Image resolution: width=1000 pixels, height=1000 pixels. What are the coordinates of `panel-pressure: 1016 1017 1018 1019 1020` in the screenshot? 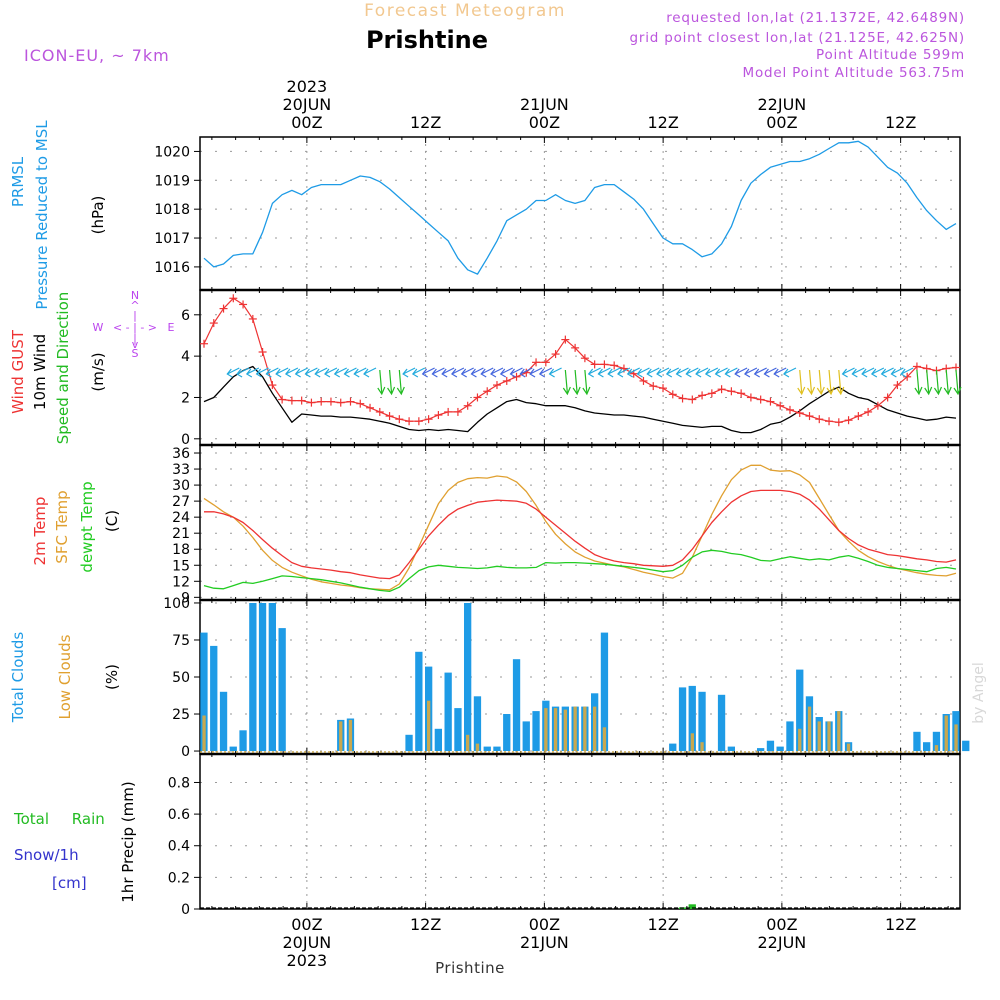 It's located at (557, 213).